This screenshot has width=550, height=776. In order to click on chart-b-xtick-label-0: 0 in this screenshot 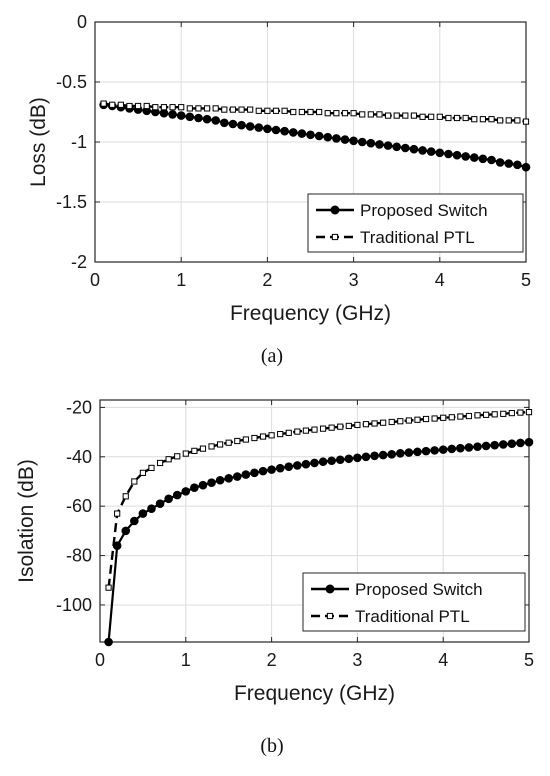, I will do `click(100, 660)`.